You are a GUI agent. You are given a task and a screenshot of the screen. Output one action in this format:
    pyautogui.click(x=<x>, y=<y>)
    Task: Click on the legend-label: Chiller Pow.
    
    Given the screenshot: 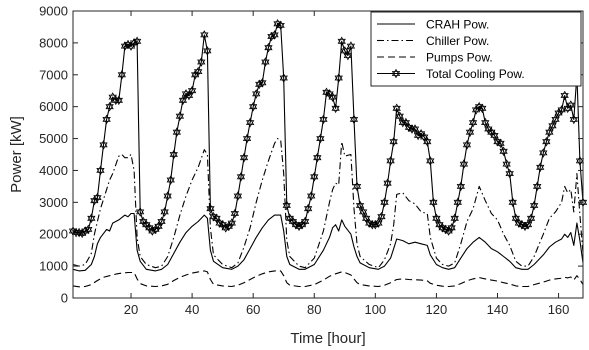 What is the action you would take?
    pyautogui.click(x=457, y=41)
    